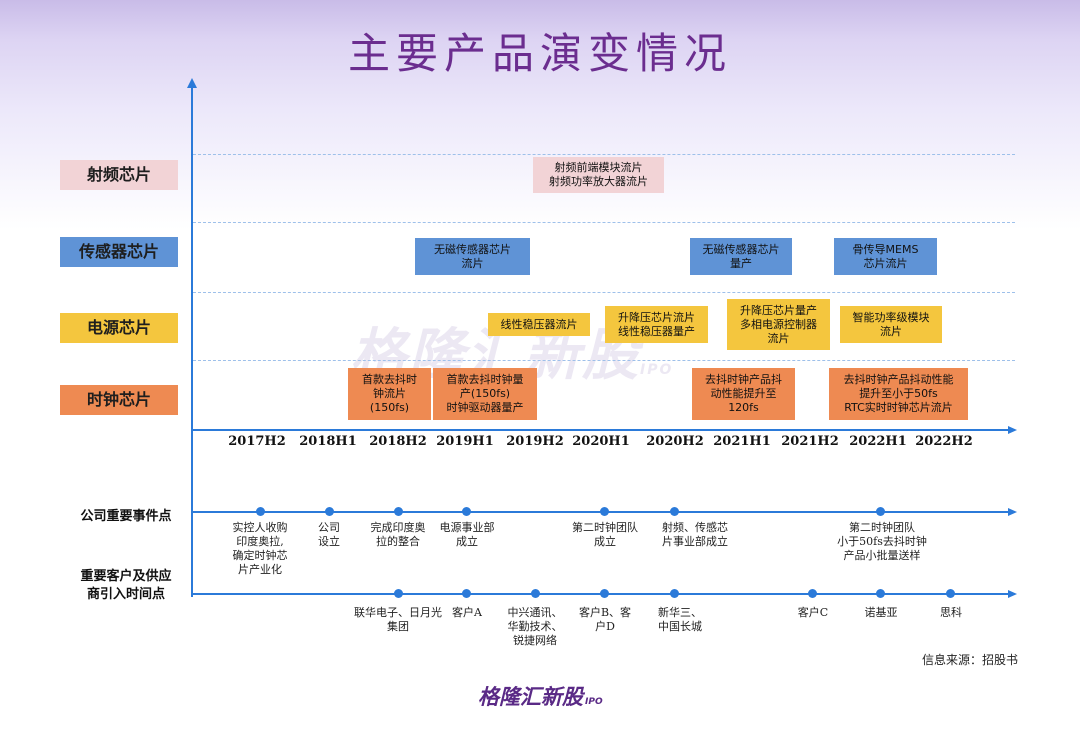 This screenshot has height=741, width=1080. Describe the element at coordinates (329, 534) in the screenshot. I see `company-event-text: 公司 设立` at that location.